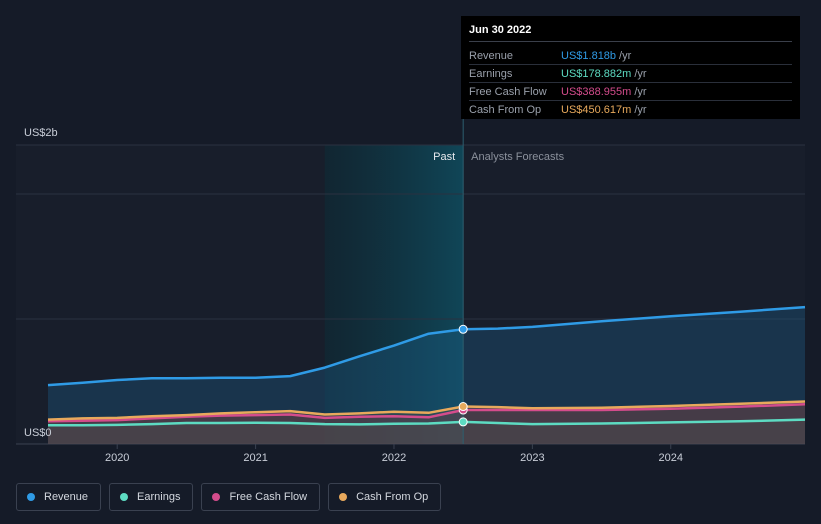 The width and height of the screenshot is (821, 524). I want to click on legend-item-earnings: Earnings, so click(151, 497).